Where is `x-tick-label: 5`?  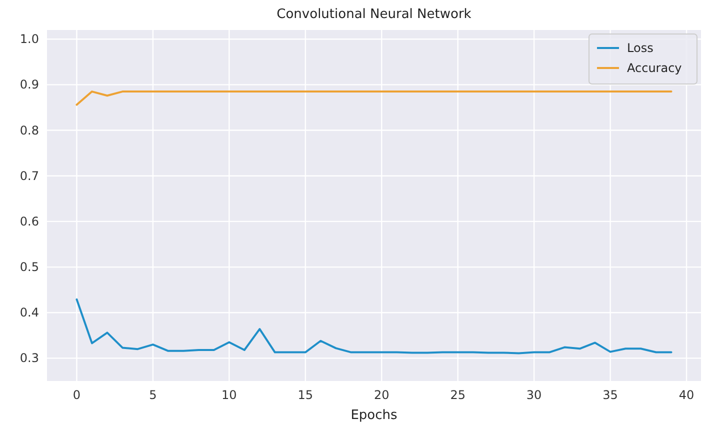 x-tick-label: 5 is located at coordinates (153, 395).